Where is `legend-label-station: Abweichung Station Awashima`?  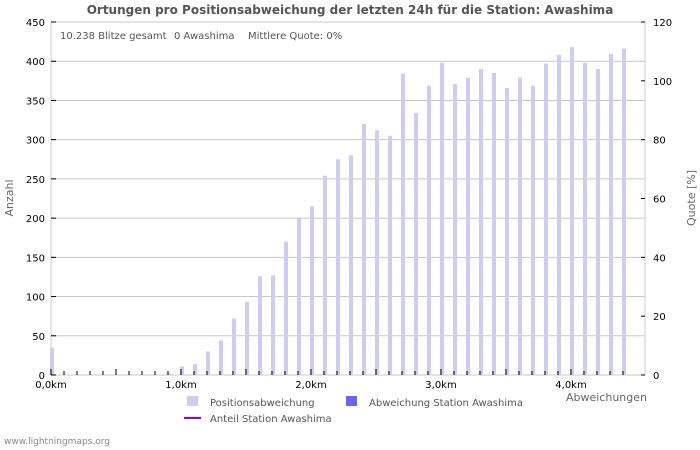
legend-label-station: Abweichung Station Awashima is located at coordinates (446, 403).